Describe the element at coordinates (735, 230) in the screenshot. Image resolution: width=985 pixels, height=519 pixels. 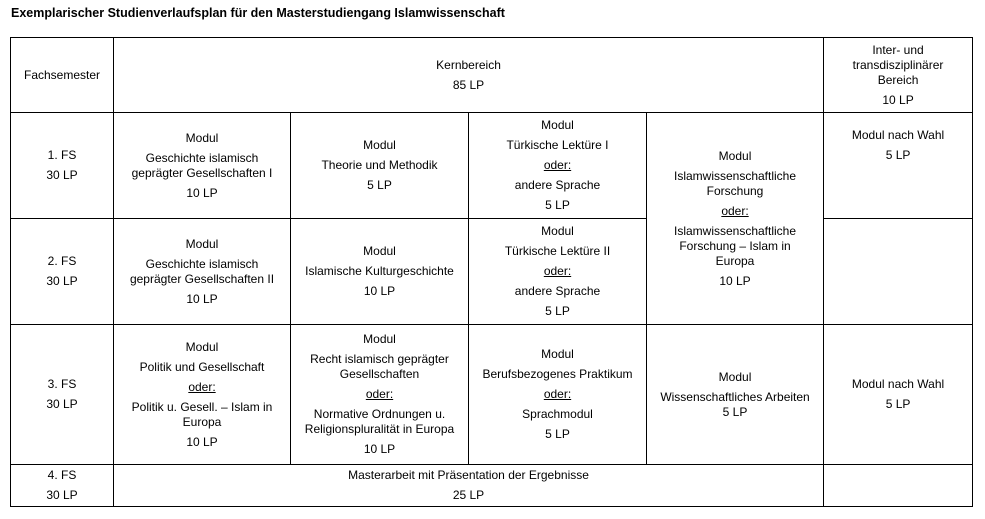
I see `module-alt-name: Islamwissenschaftliche` at that location.